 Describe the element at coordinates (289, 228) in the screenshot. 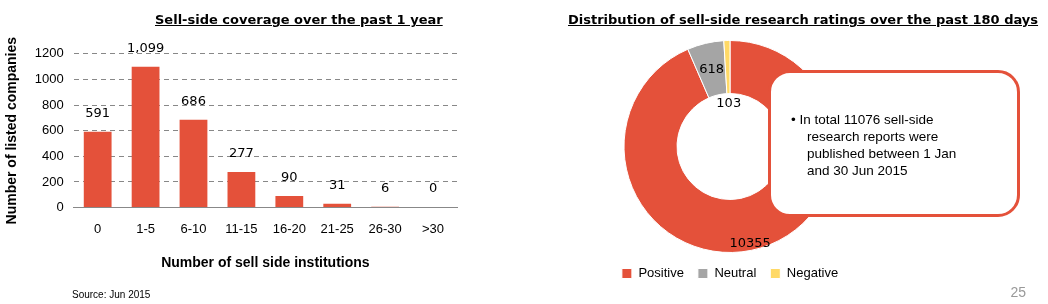

I see `x-tick-label: 16-20` at that location.